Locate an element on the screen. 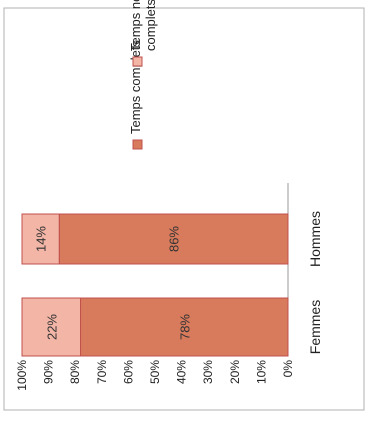  y-tick-label: 60% is located at coordinates (128, 372).